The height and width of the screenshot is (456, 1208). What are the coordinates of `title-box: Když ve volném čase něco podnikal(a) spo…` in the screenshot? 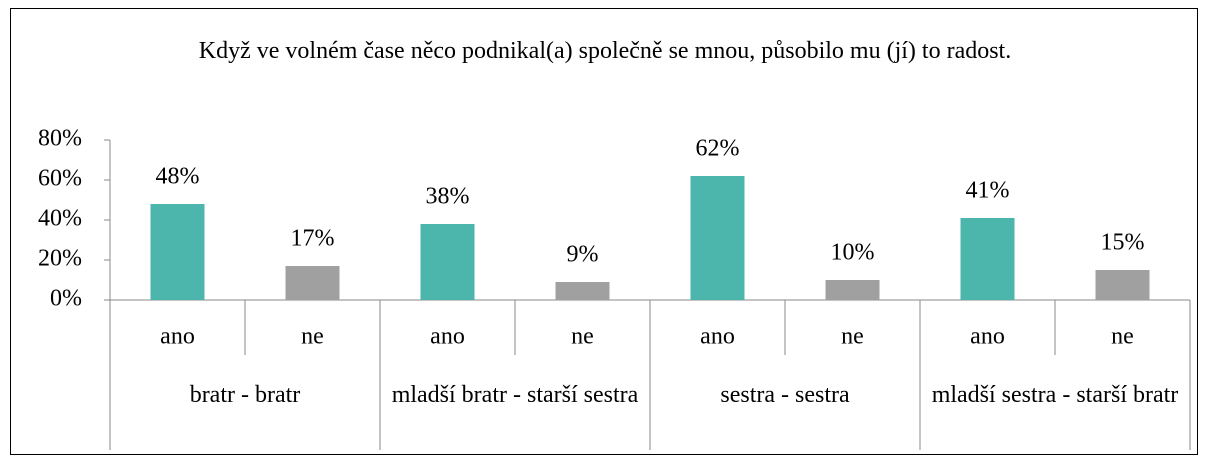 It's located at (605, 51).